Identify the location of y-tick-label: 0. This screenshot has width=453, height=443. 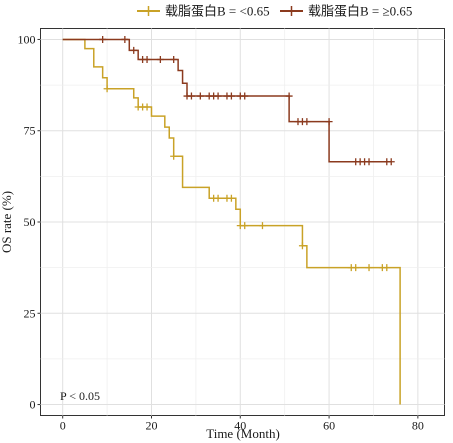
(33, 405).